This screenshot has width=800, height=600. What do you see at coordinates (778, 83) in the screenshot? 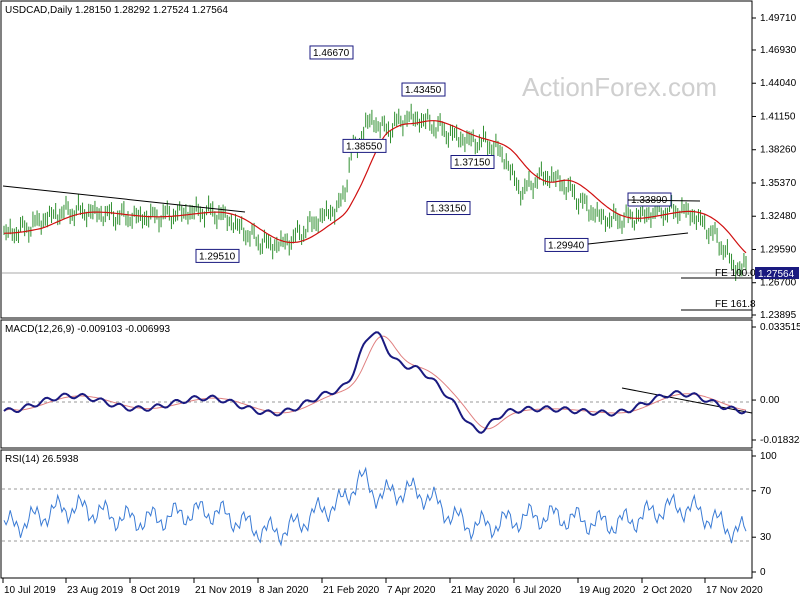
I see `y-tick-label: 1.44040` at bounding box center [778, 83].